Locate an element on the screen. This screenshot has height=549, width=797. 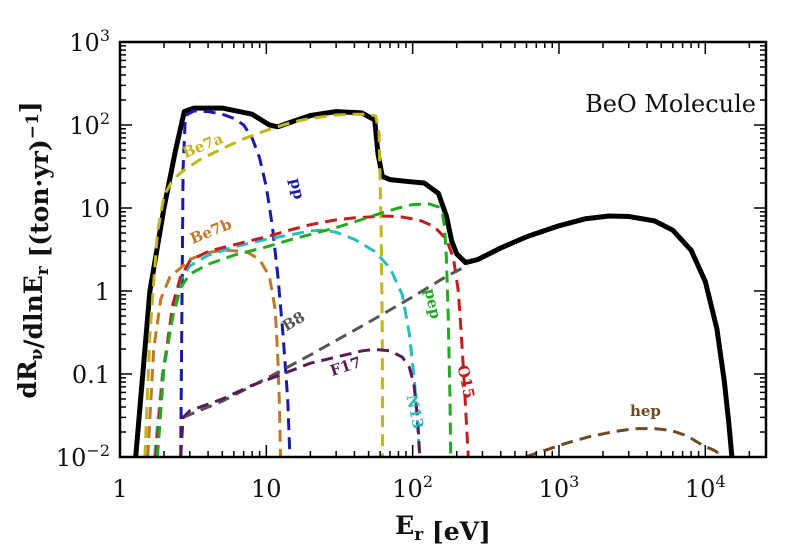
y-tick-label: 1 is located at coordinates (102, 292).